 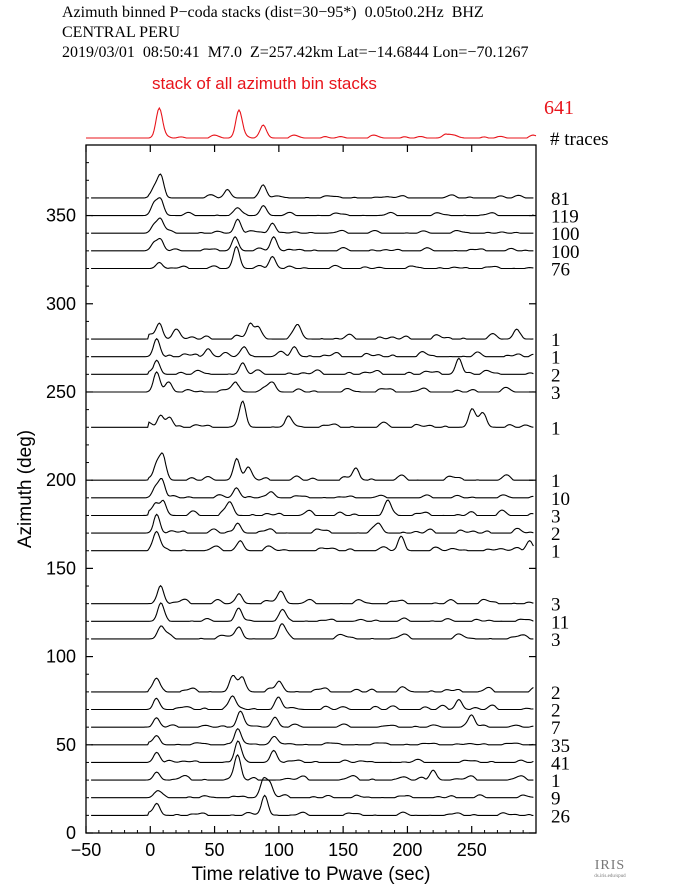 I want to click on x-tick-label: 50, so click(x=215, y=850).